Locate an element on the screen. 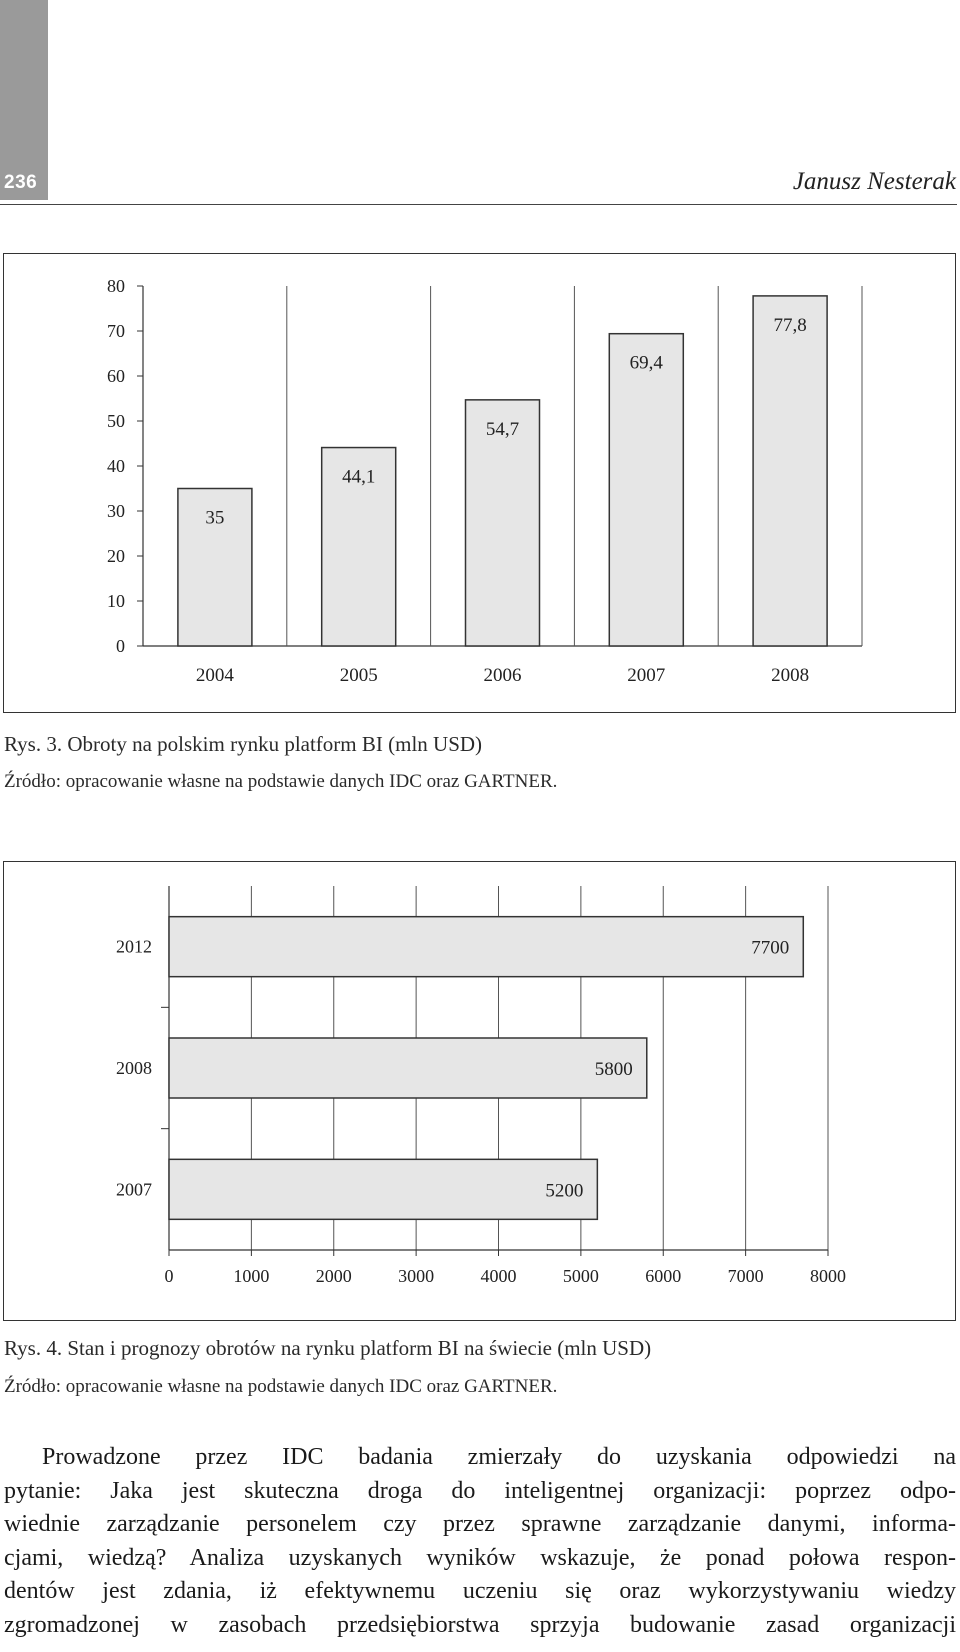  running-header-author: Janusz Nesterak is located at coordinates (874, 181).